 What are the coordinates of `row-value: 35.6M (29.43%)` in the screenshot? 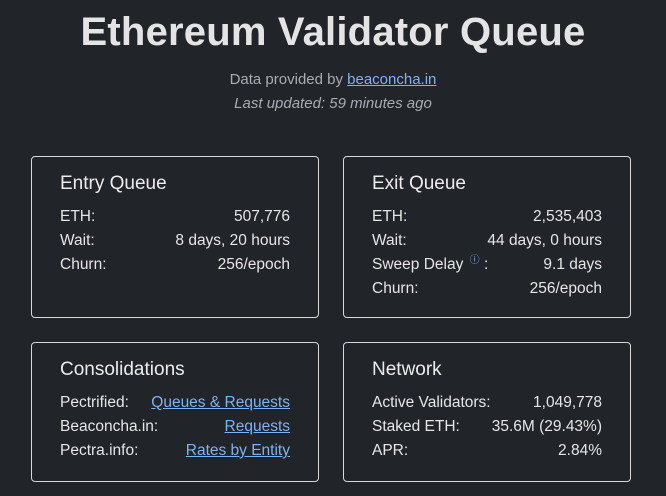 It's located at (546, 426).